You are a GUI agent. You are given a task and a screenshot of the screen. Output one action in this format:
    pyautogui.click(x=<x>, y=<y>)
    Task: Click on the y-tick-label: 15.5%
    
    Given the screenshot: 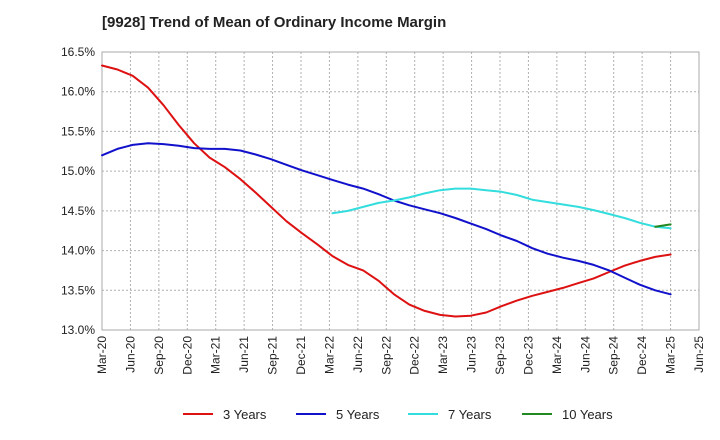 What is the action you would take?
    pyautogui.click(x=78, y=131)
    